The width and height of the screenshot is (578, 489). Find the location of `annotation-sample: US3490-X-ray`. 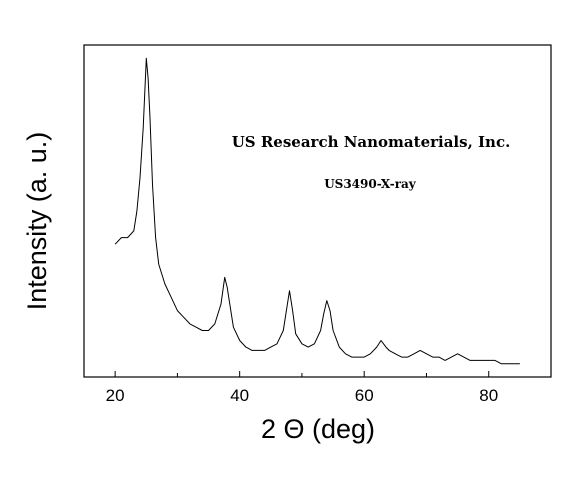

annotation-sample: US3490-X-ray is located at coordinates (370, 184).